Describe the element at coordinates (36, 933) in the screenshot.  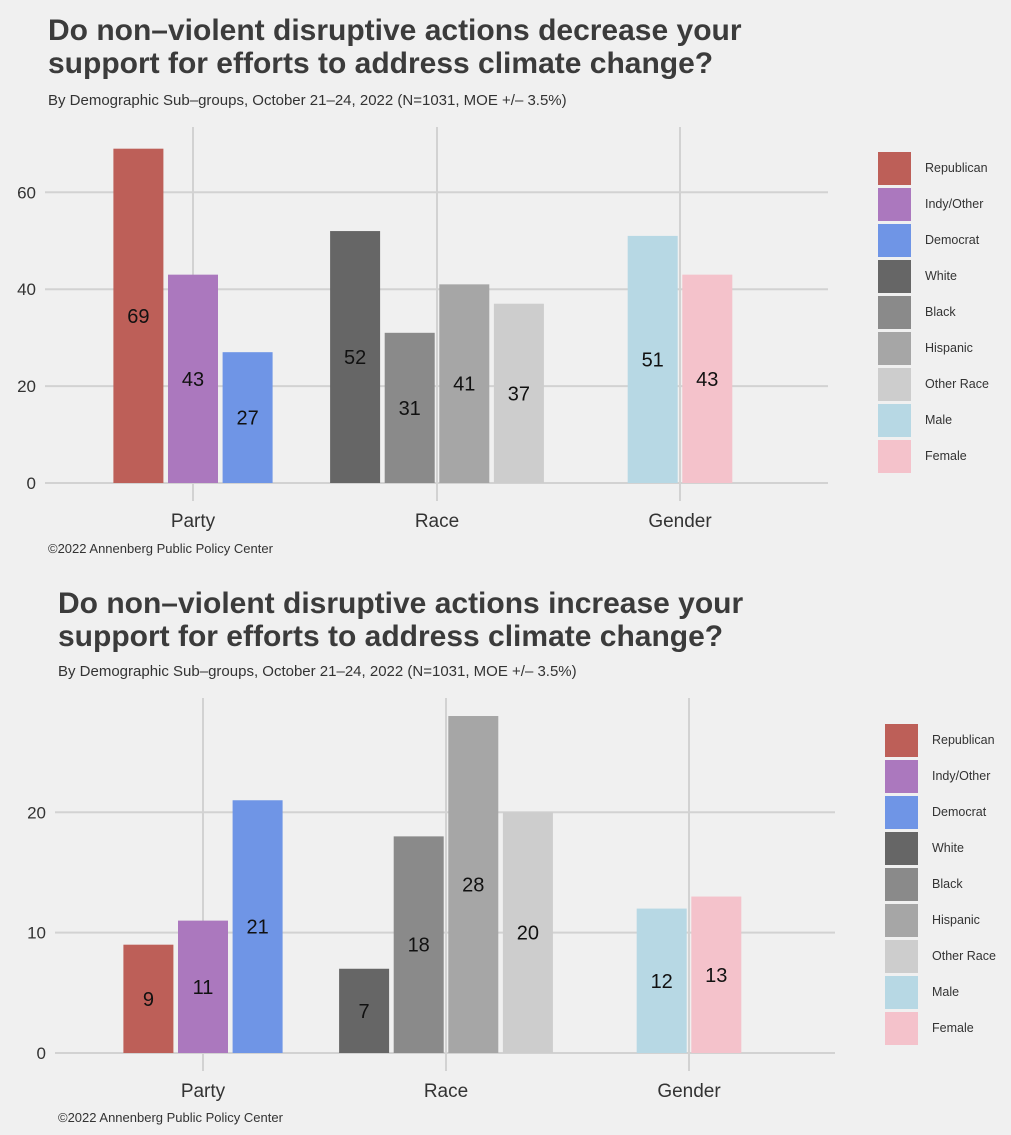
I see `y-tick-label: 10` at that location.